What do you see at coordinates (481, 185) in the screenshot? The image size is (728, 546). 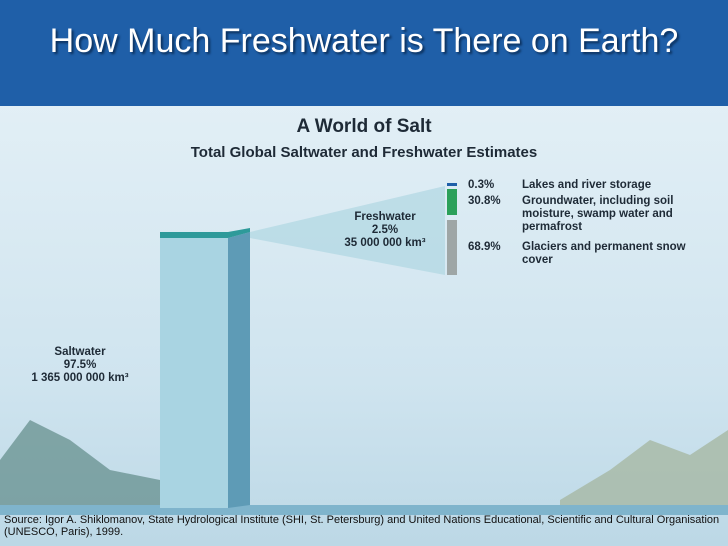 I see `breakdown-percent: 0.3%` at bounding box center [481, 185].